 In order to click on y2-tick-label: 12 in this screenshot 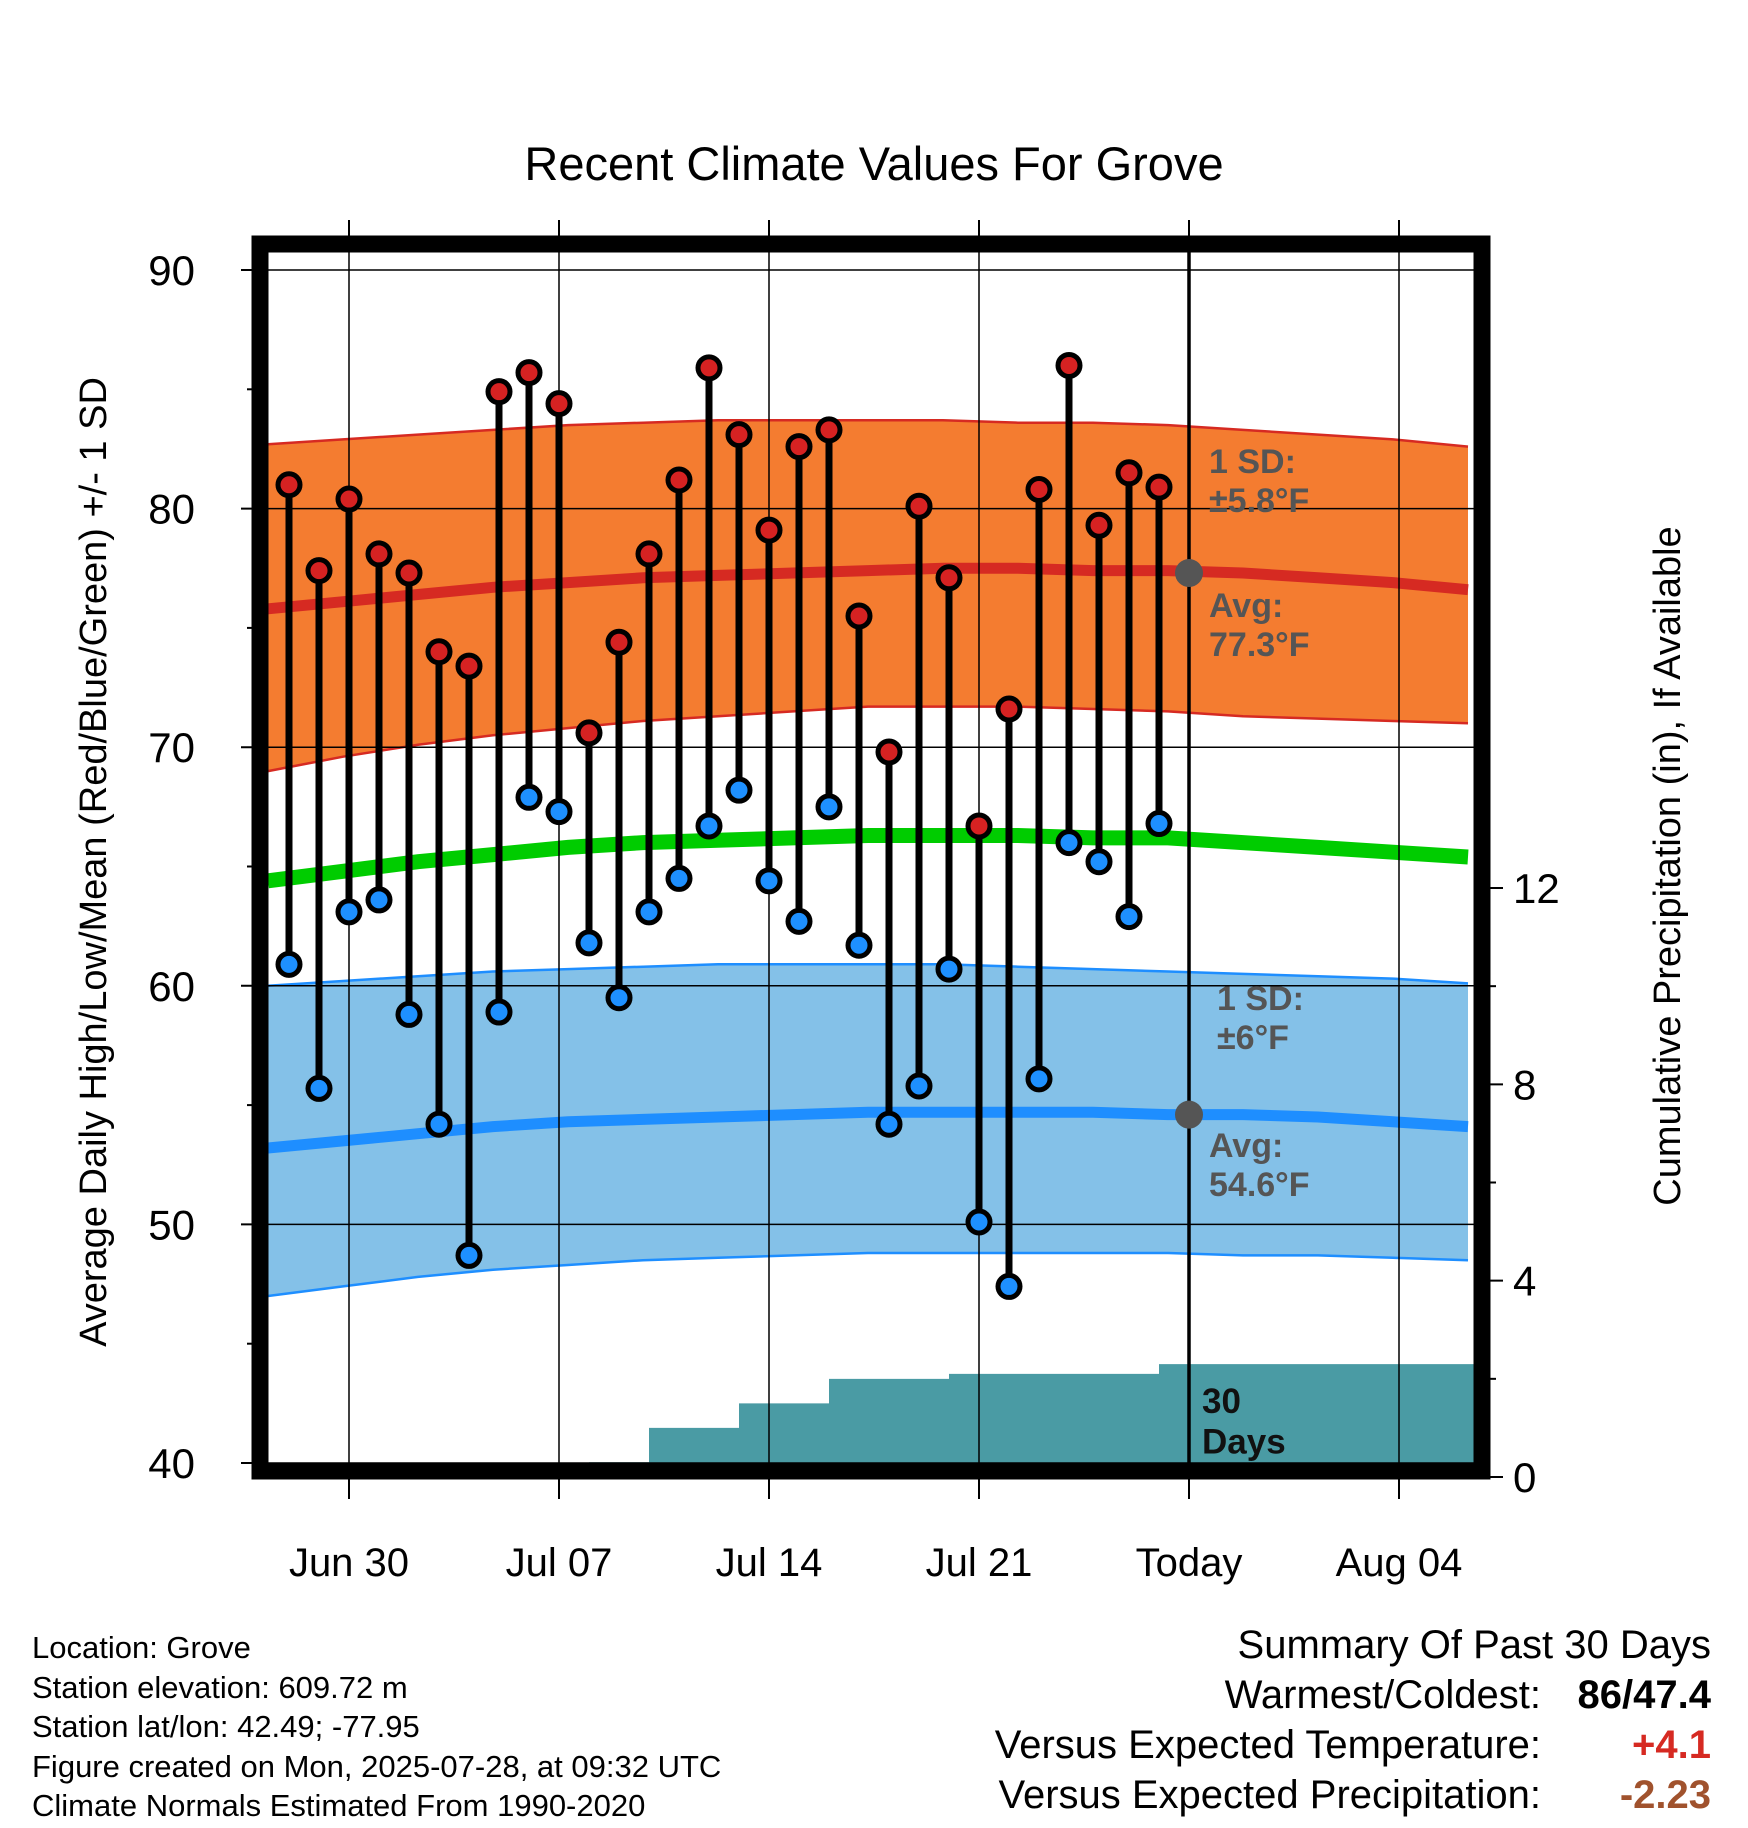, I will do `click(1536, 888)`.